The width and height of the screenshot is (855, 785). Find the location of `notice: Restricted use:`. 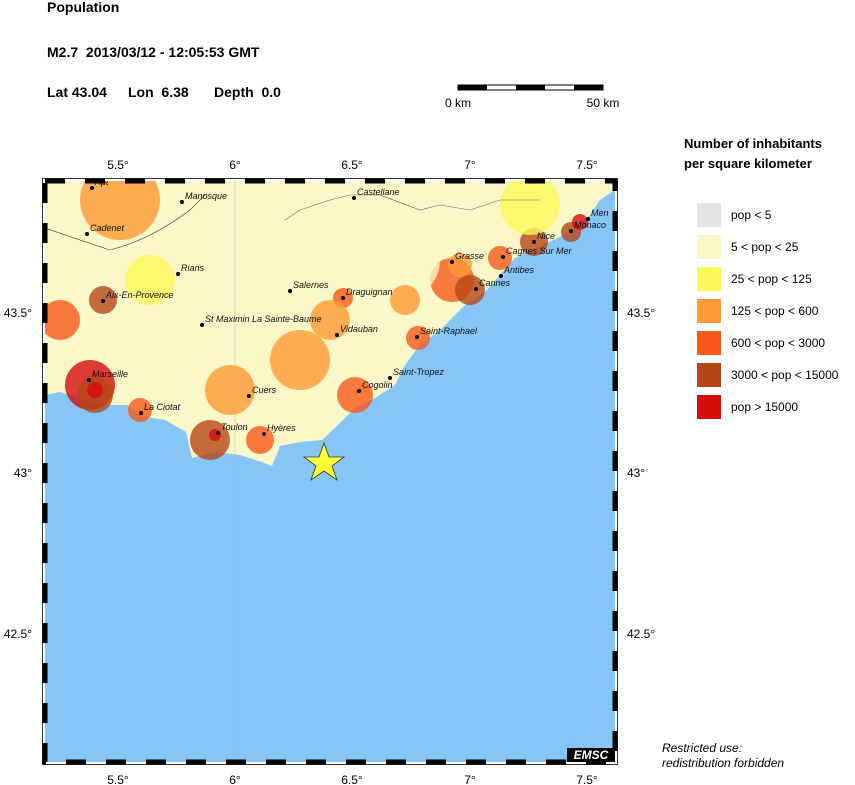

notice: Restricted use: is located at coordinates (702, 748).